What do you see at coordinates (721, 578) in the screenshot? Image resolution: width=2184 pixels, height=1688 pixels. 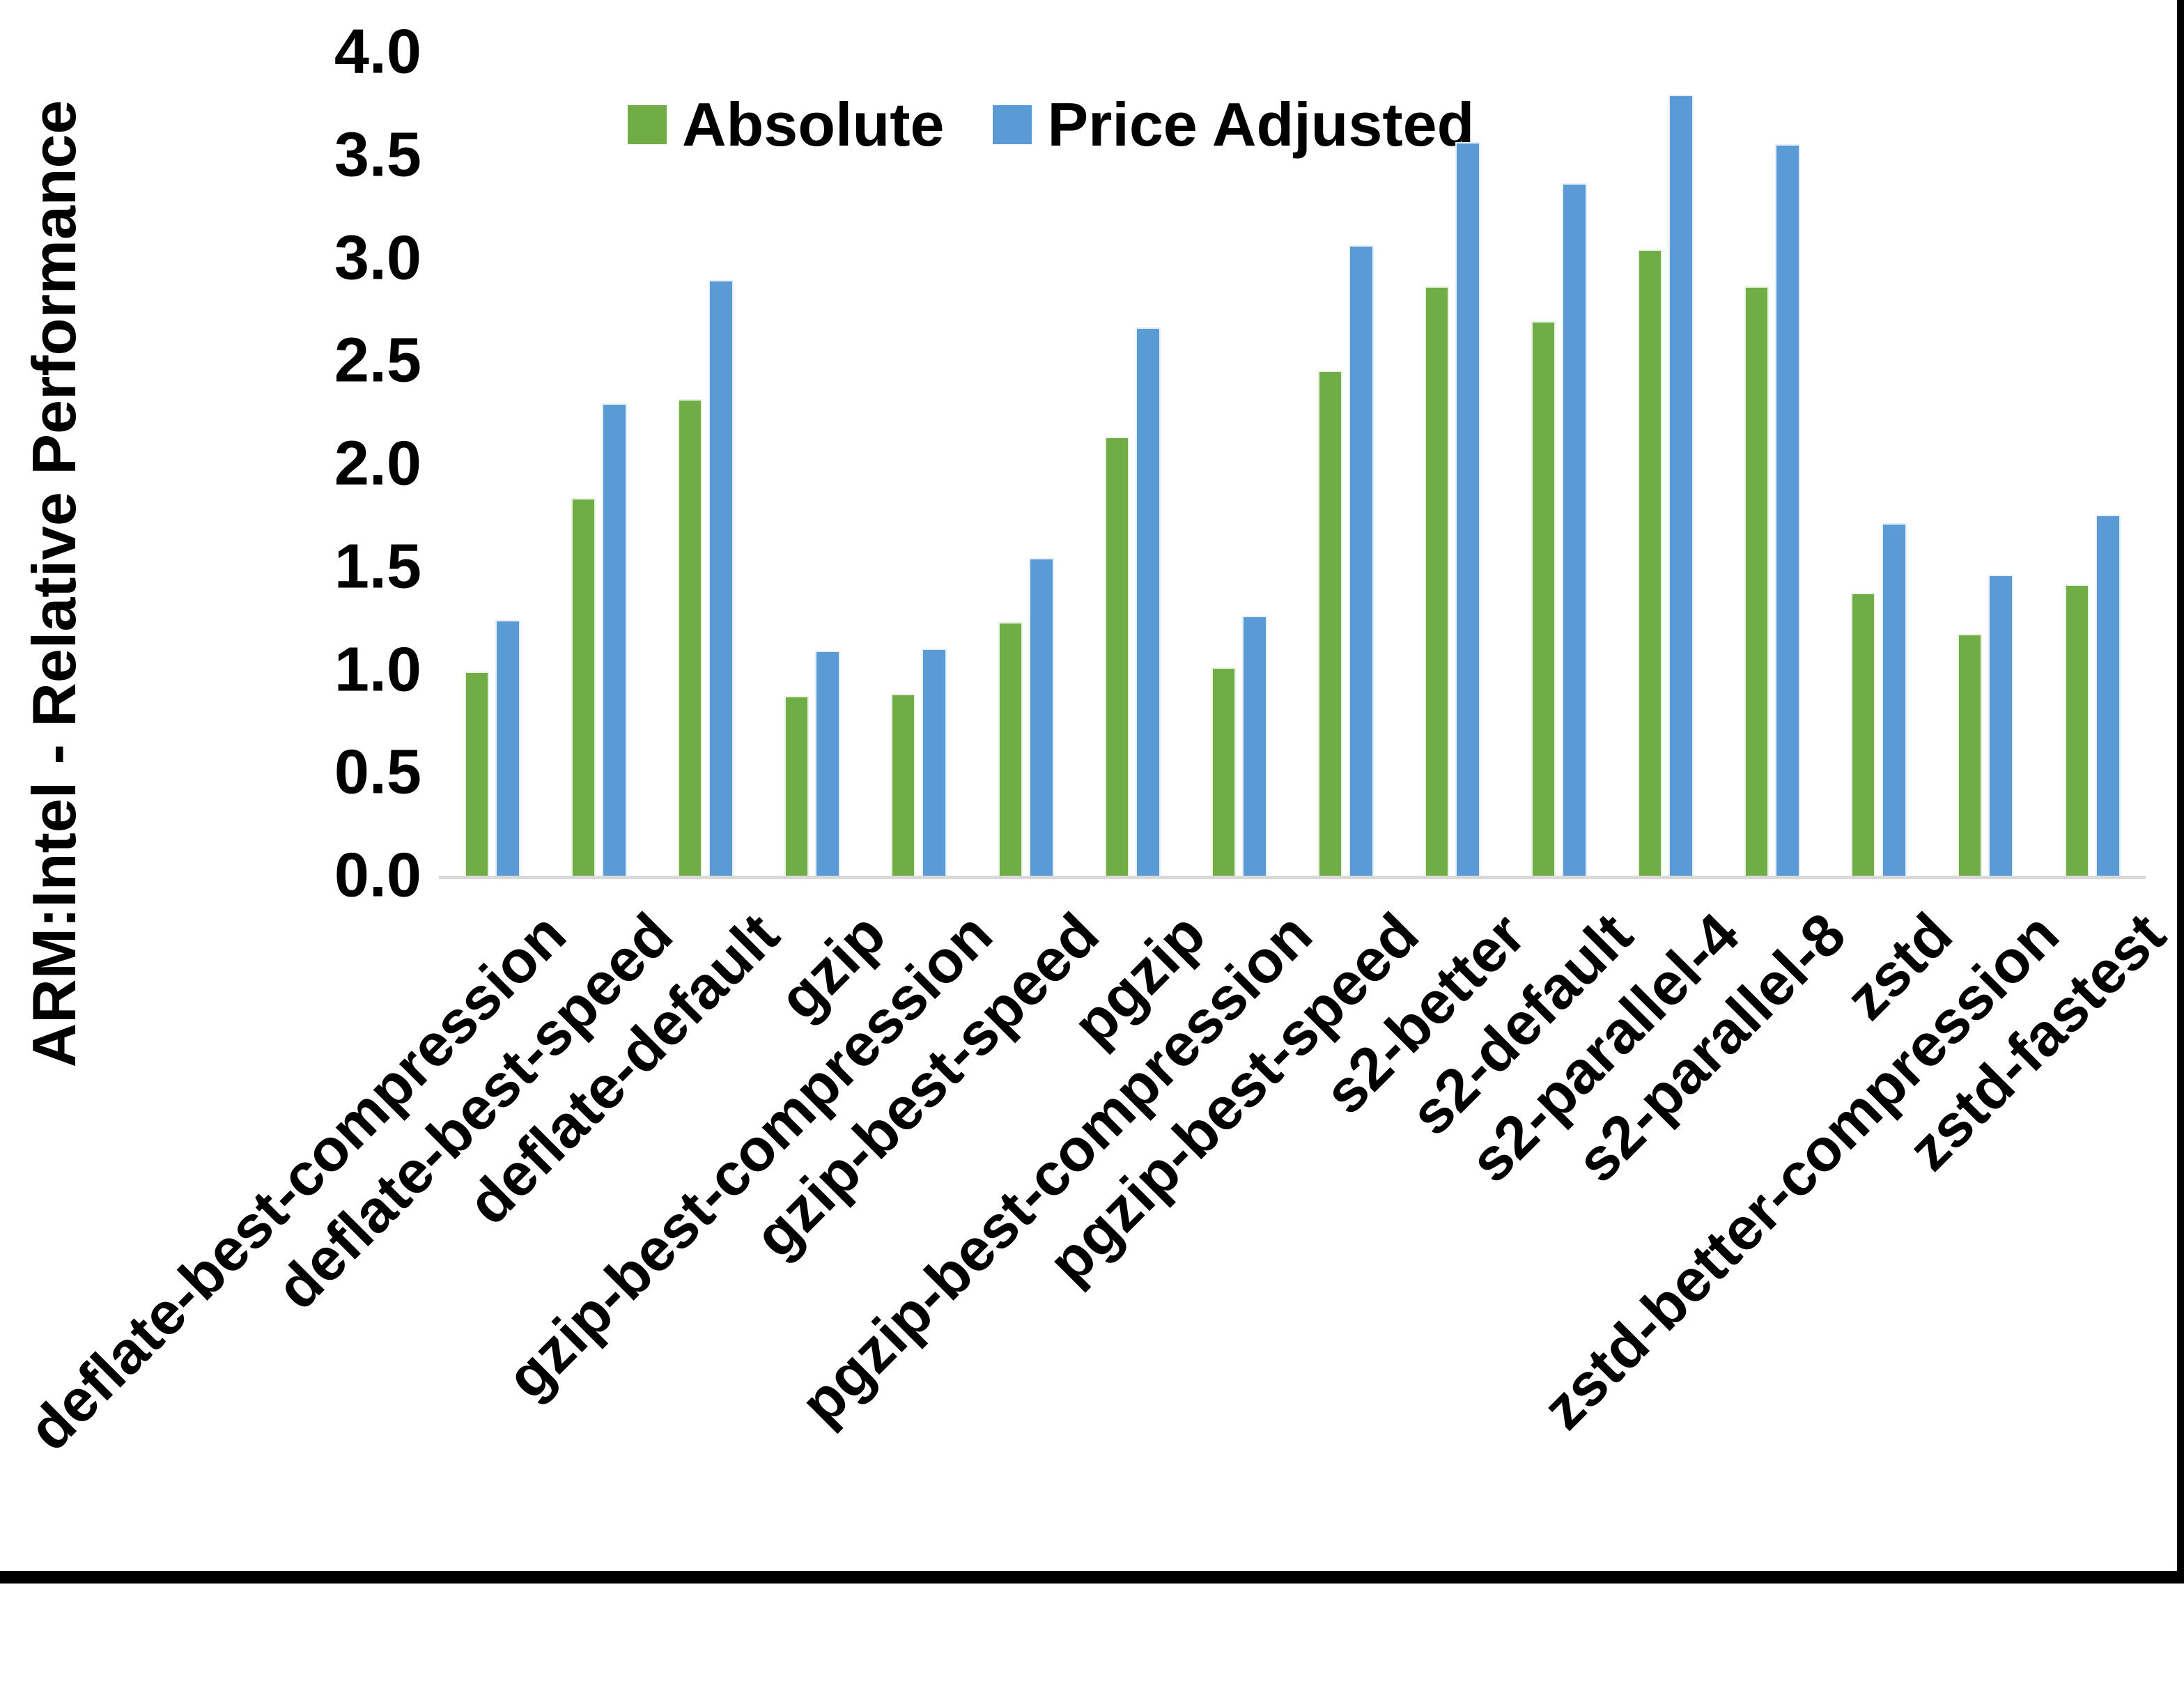 I see `bar-price-adjusted-deflate-default` at bounding box center [721, 578].